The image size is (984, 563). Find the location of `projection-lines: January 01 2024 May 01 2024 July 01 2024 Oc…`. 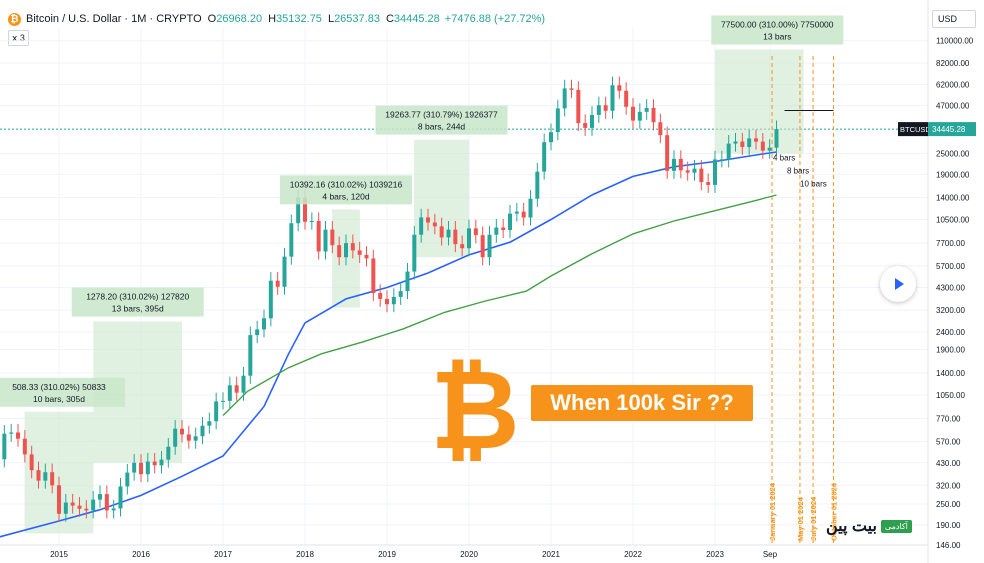

projection-lines: January 01 2024 May 01 2024 July 01 2024 Oc… is located at coordinates (803, 300).